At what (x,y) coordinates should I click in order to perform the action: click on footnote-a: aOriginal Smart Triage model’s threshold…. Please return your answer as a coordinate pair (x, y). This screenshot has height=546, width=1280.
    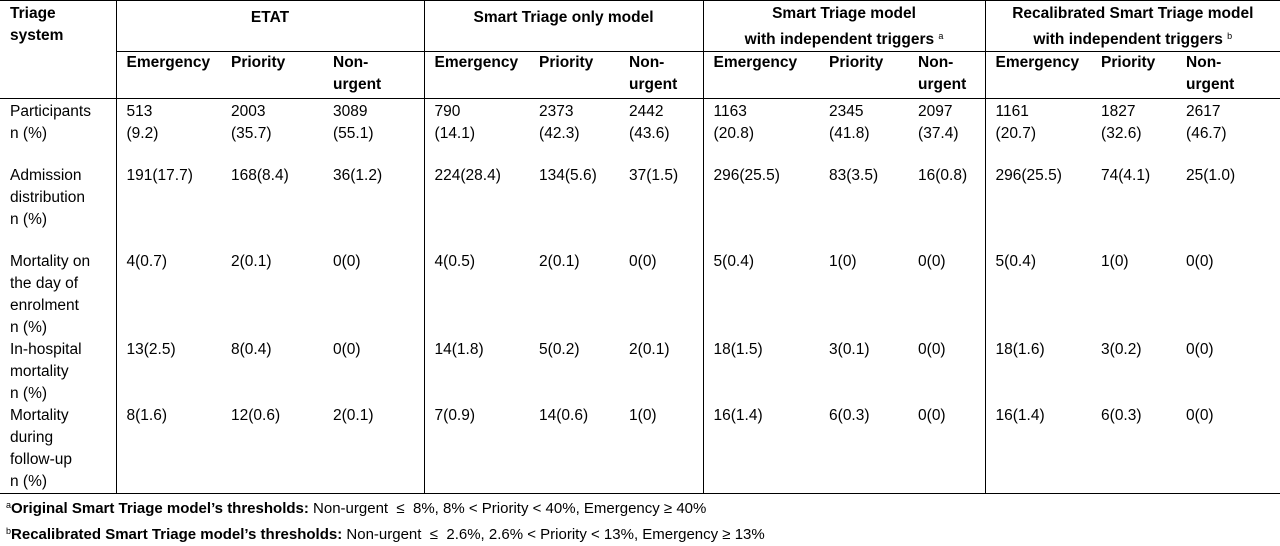
    Looking at the image, I should click on (356, 508).